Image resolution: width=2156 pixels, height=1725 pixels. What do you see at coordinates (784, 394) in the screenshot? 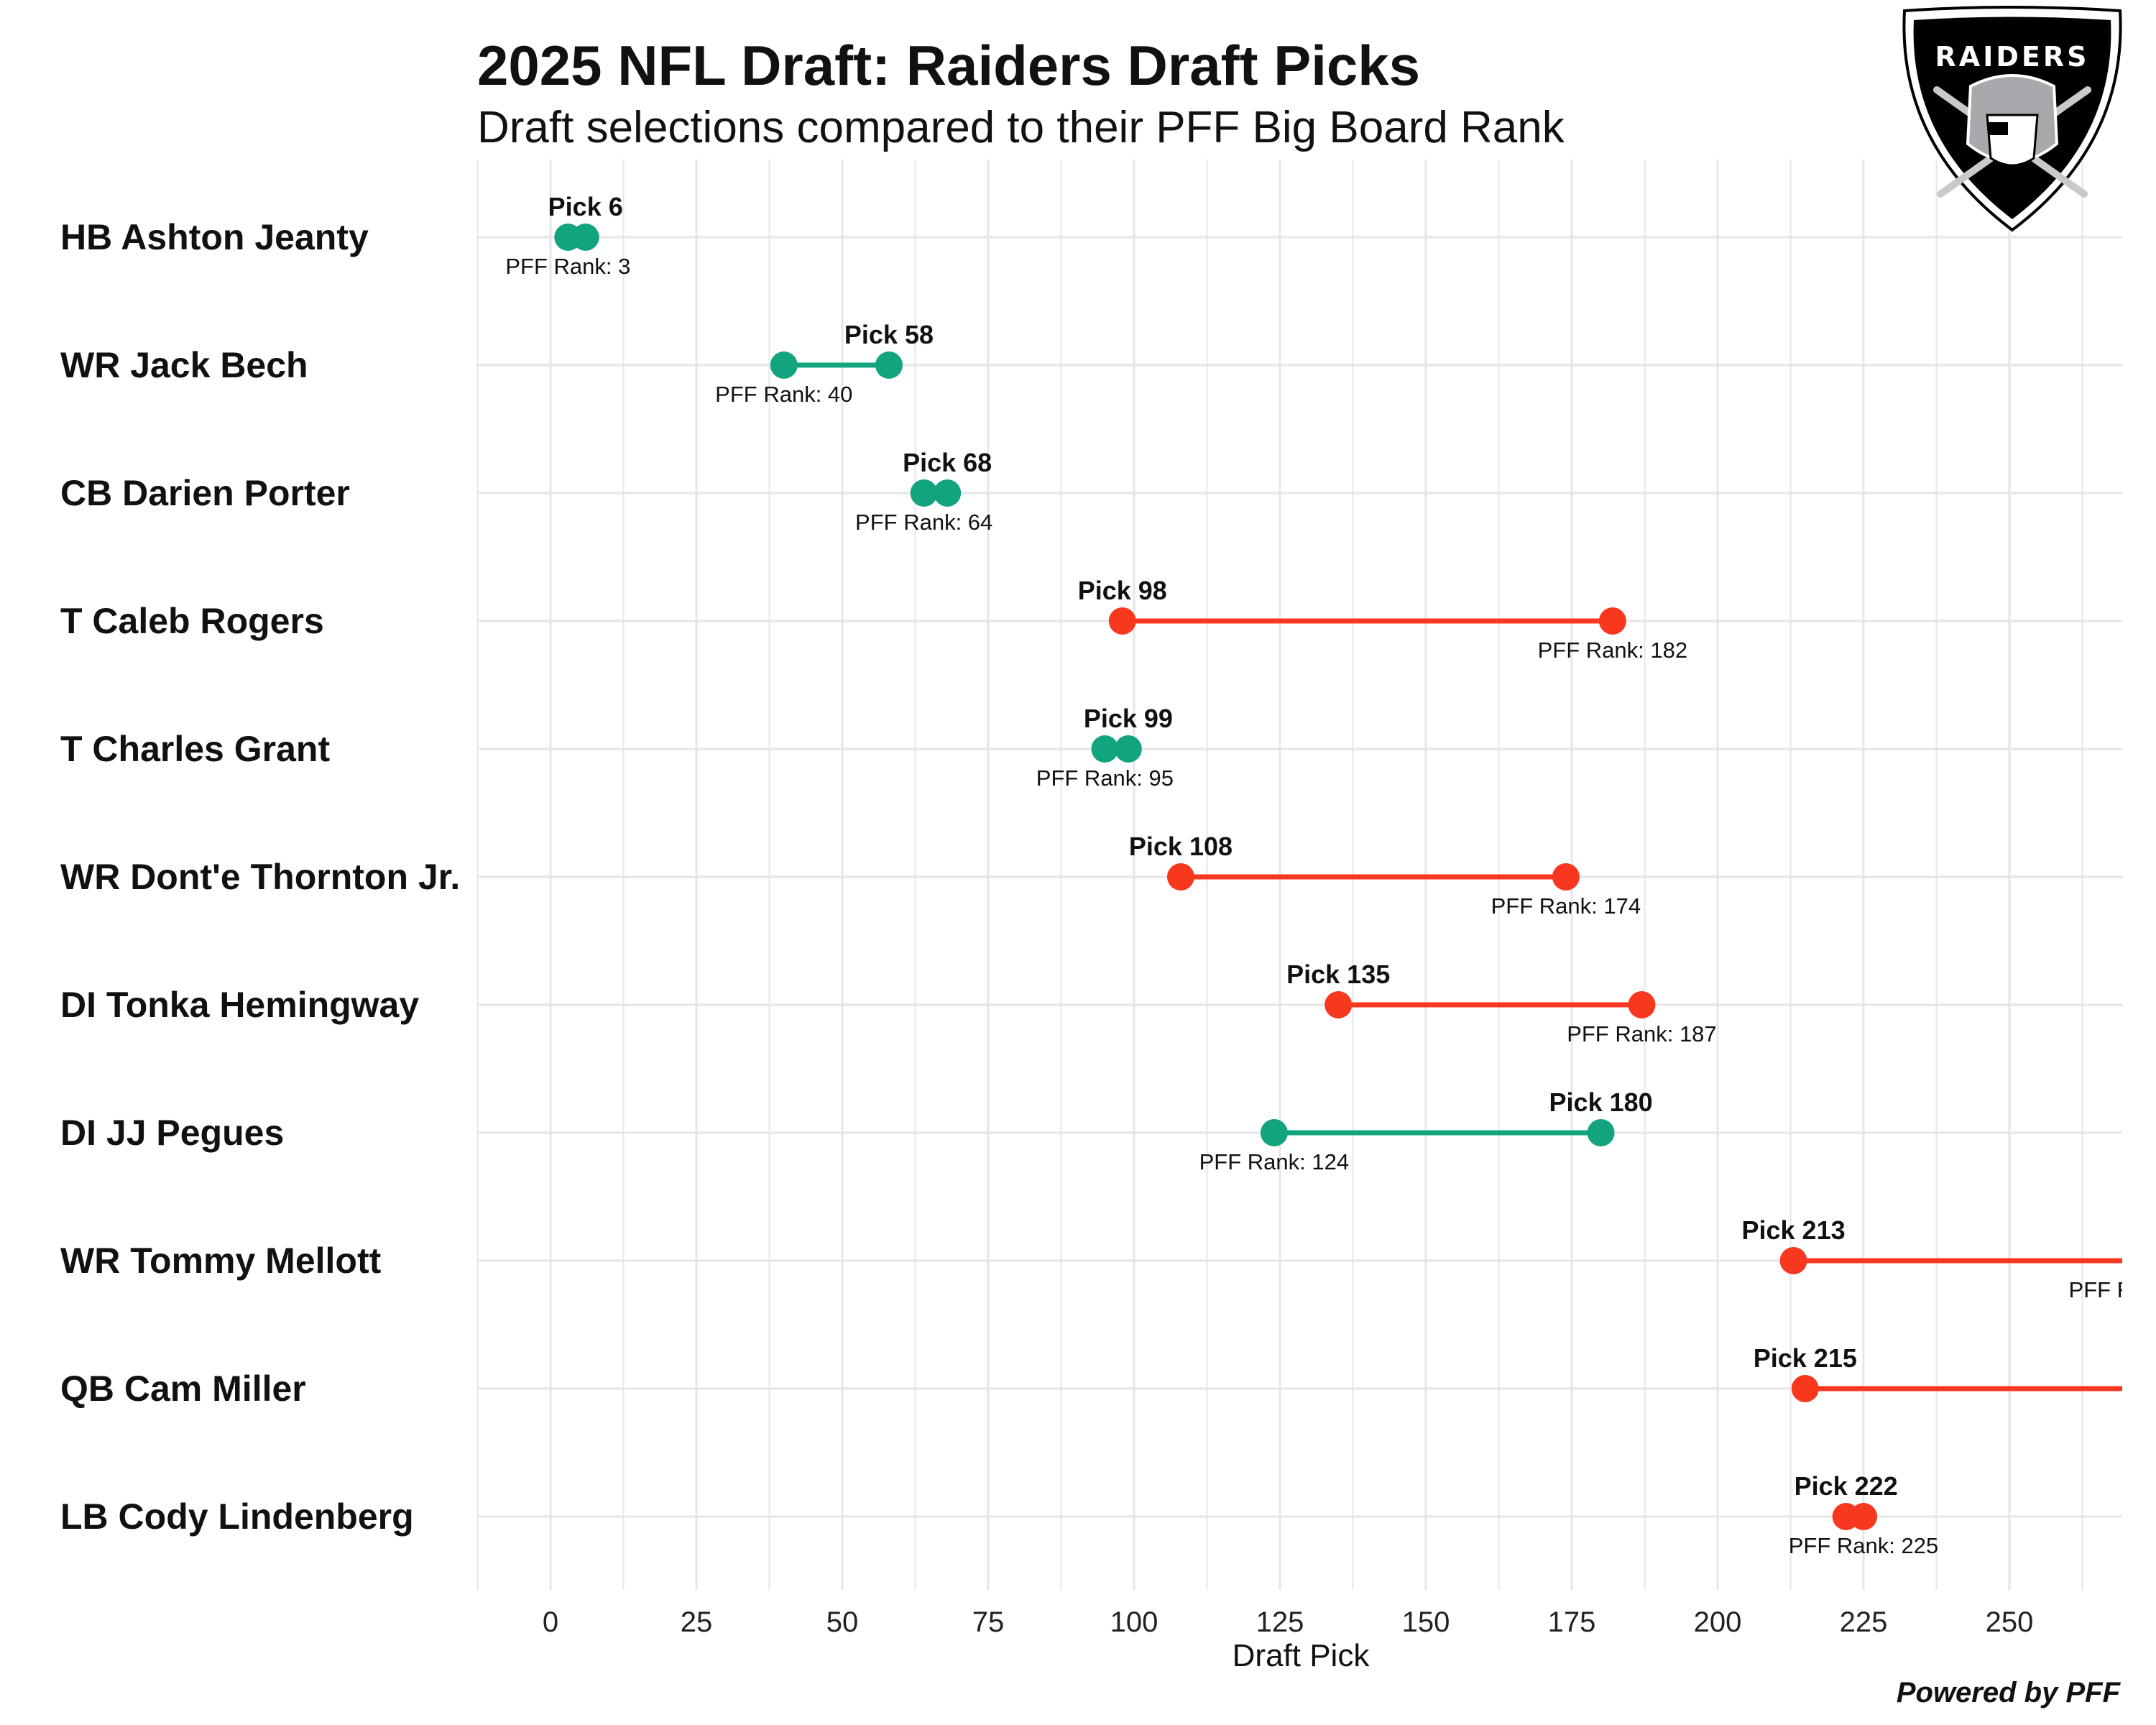
I see `pff-rank-data-label: PFF Rank: 40` at bounding box center [784, 394].